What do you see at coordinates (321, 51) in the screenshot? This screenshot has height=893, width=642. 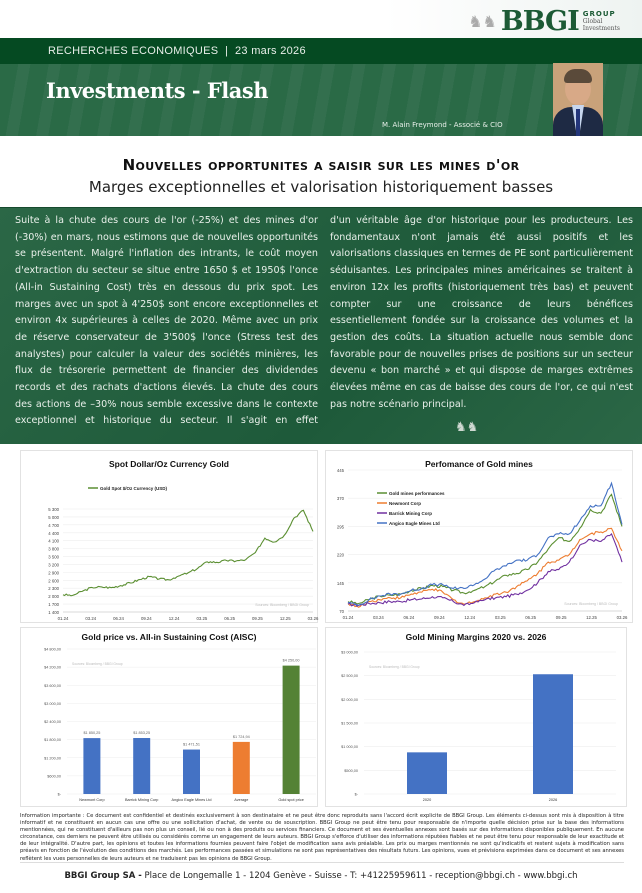 I see `section-strip: RECHERCHES ECONOMIQUES | 23 mars 2026` at bounding box center [321, 51].